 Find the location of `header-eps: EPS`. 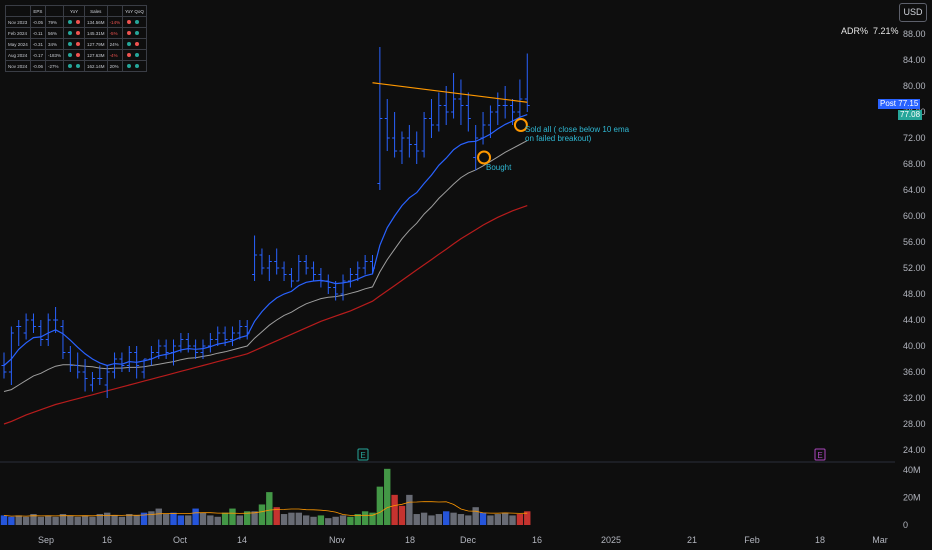

header-eps: EPS is located at coordinates (38, 11).